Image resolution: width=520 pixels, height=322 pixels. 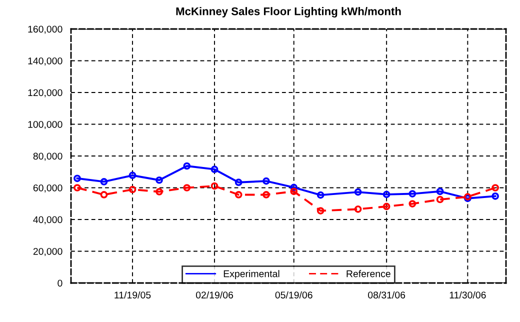 I want to click on y-tick-label: 160,000, so click(x=45, y=30).